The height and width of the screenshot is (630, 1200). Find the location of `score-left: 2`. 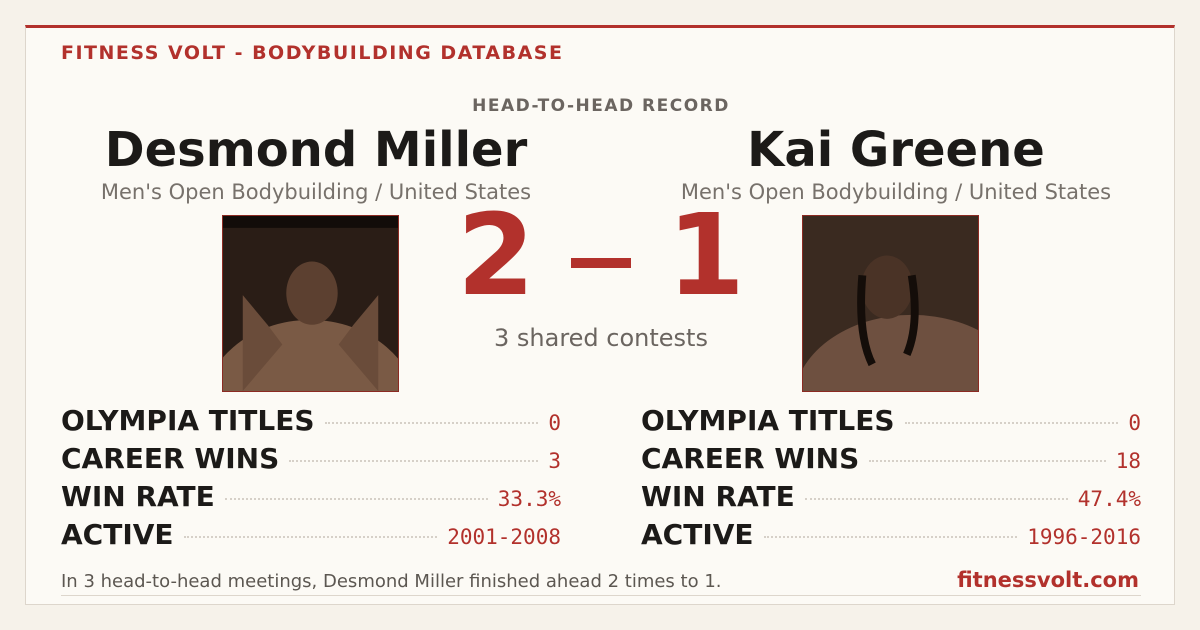

score-left: 2 is located at coordinates (496, 256).